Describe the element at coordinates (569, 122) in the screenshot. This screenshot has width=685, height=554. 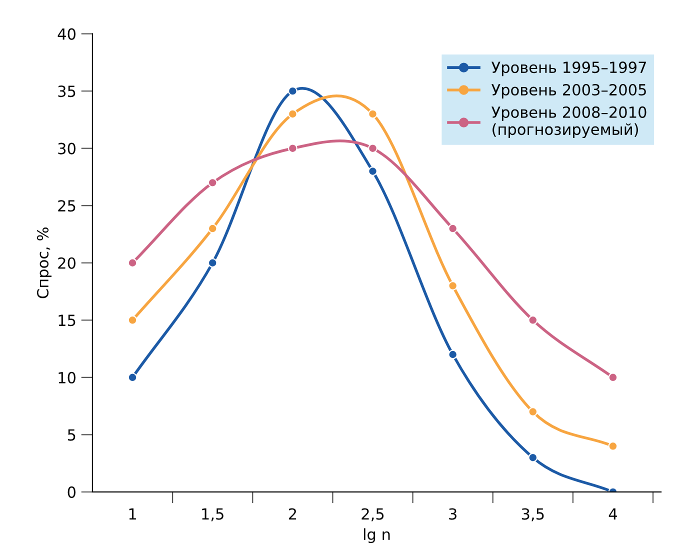
I see `legend-label: Уровень 2008–2010 (прогнозируемый)` at that location.